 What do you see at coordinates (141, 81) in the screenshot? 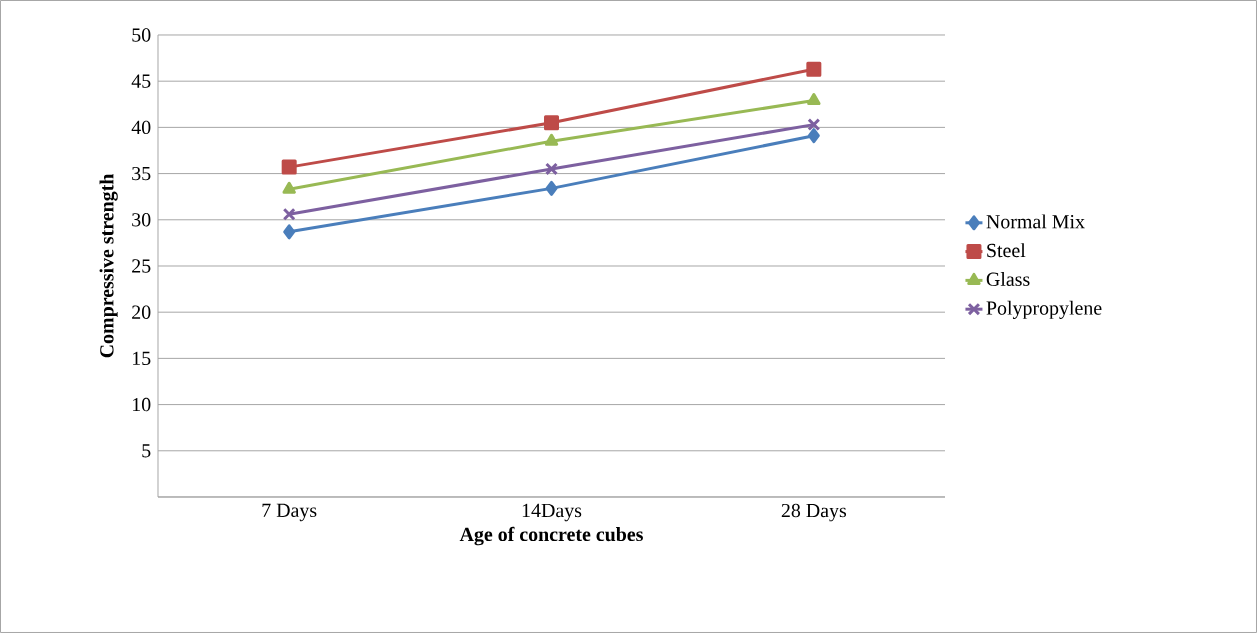
I see `y-tick-label: 45` at bounding box center [141, 81].